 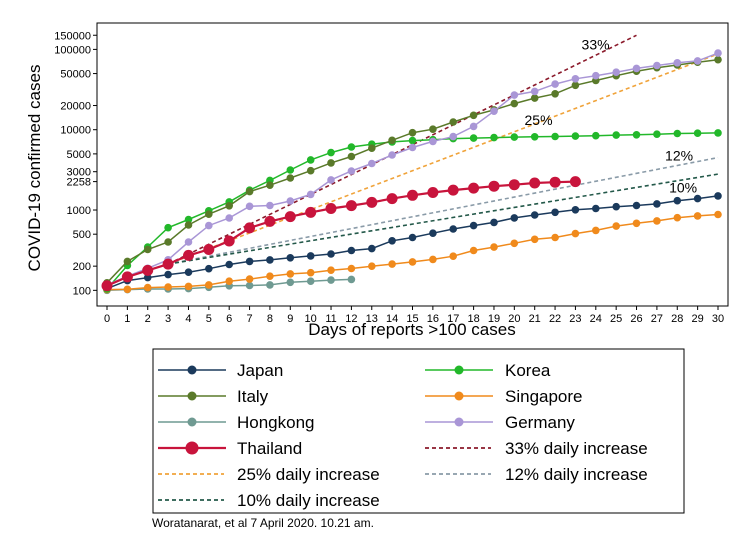 What do you see at coordinates (412, 319) in the screenshot?
I see `x-tick-label: 15` at bounding box center [412, 319].